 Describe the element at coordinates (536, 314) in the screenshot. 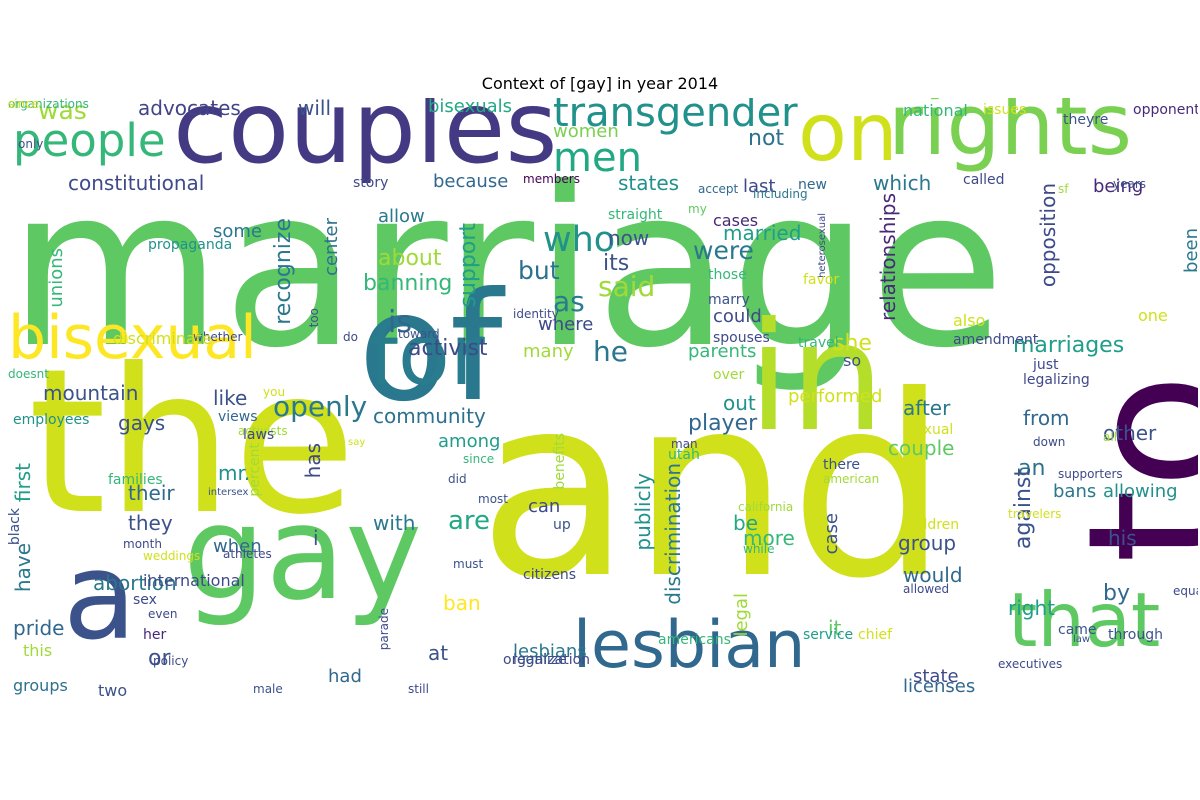

I see `cloud-word: identity` at that location.